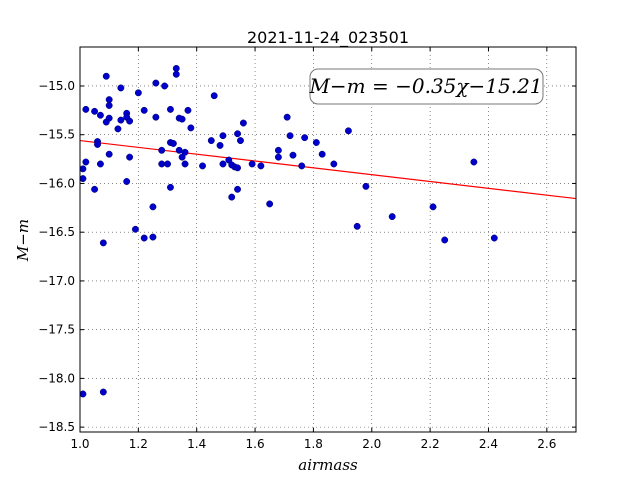  What do you see at coordinates (56, 135) in the screenshot?
I see `y-tick-label: −15.5` at bounding box center [56, 135].